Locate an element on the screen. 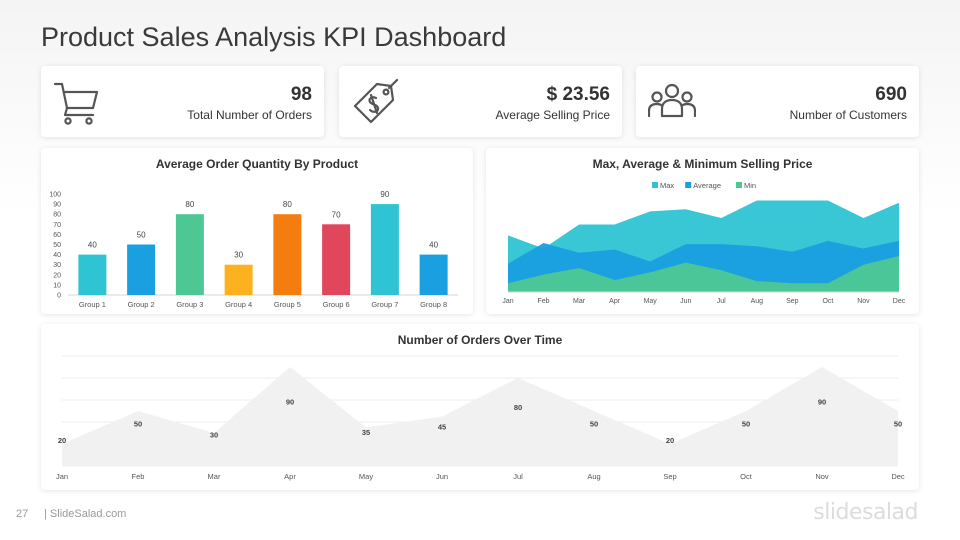  x-tick-label: Group 3 is located at coordinates (189, 304).